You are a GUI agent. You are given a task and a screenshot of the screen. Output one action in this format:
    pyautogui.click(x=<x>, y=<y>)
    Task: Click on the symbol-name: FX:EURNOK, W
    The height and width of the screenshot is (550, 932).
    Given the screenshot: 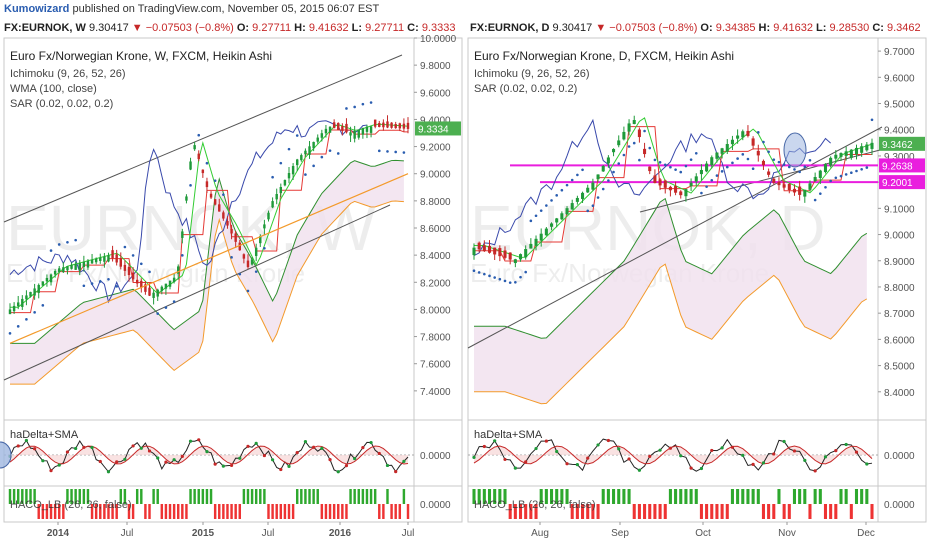 What is the action you would take?
    pyautogui.click(x=45, y=28)
    